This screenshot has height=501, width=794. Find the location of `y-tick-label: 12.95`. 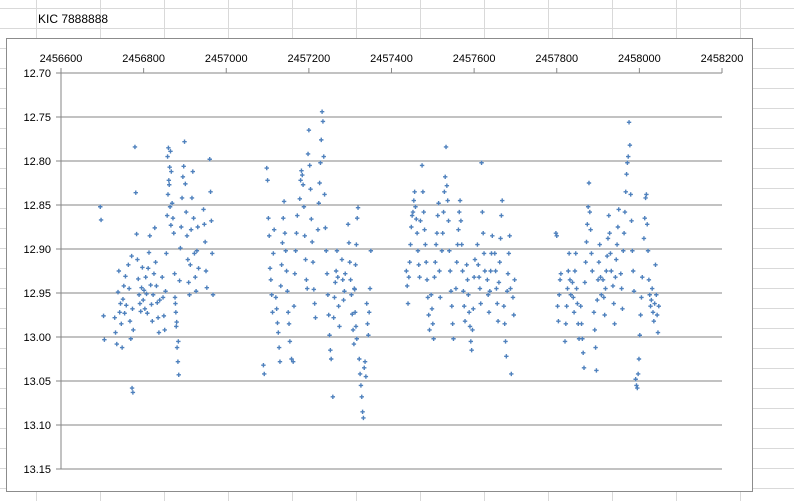

y-tick-label: 12.95 is located at coordinates (37, 294).